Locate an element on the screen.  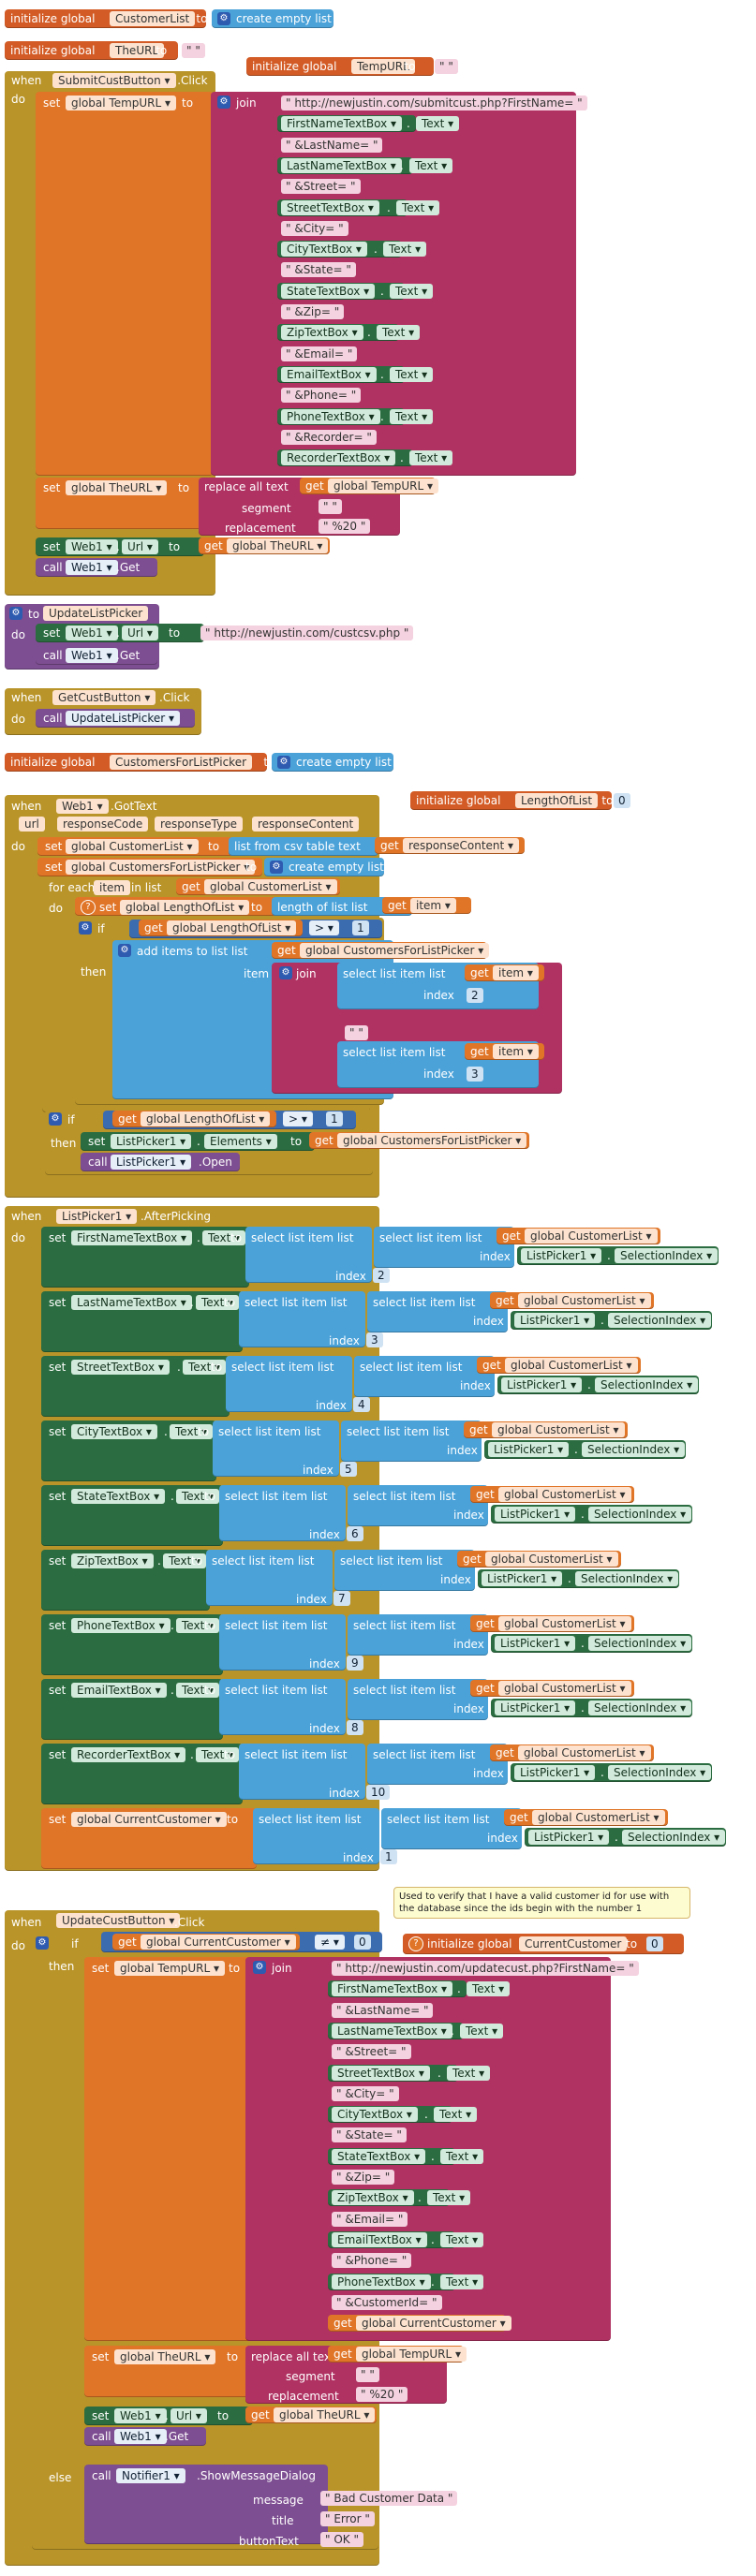
index-number: 9 is located at coordinates (355, 1663).